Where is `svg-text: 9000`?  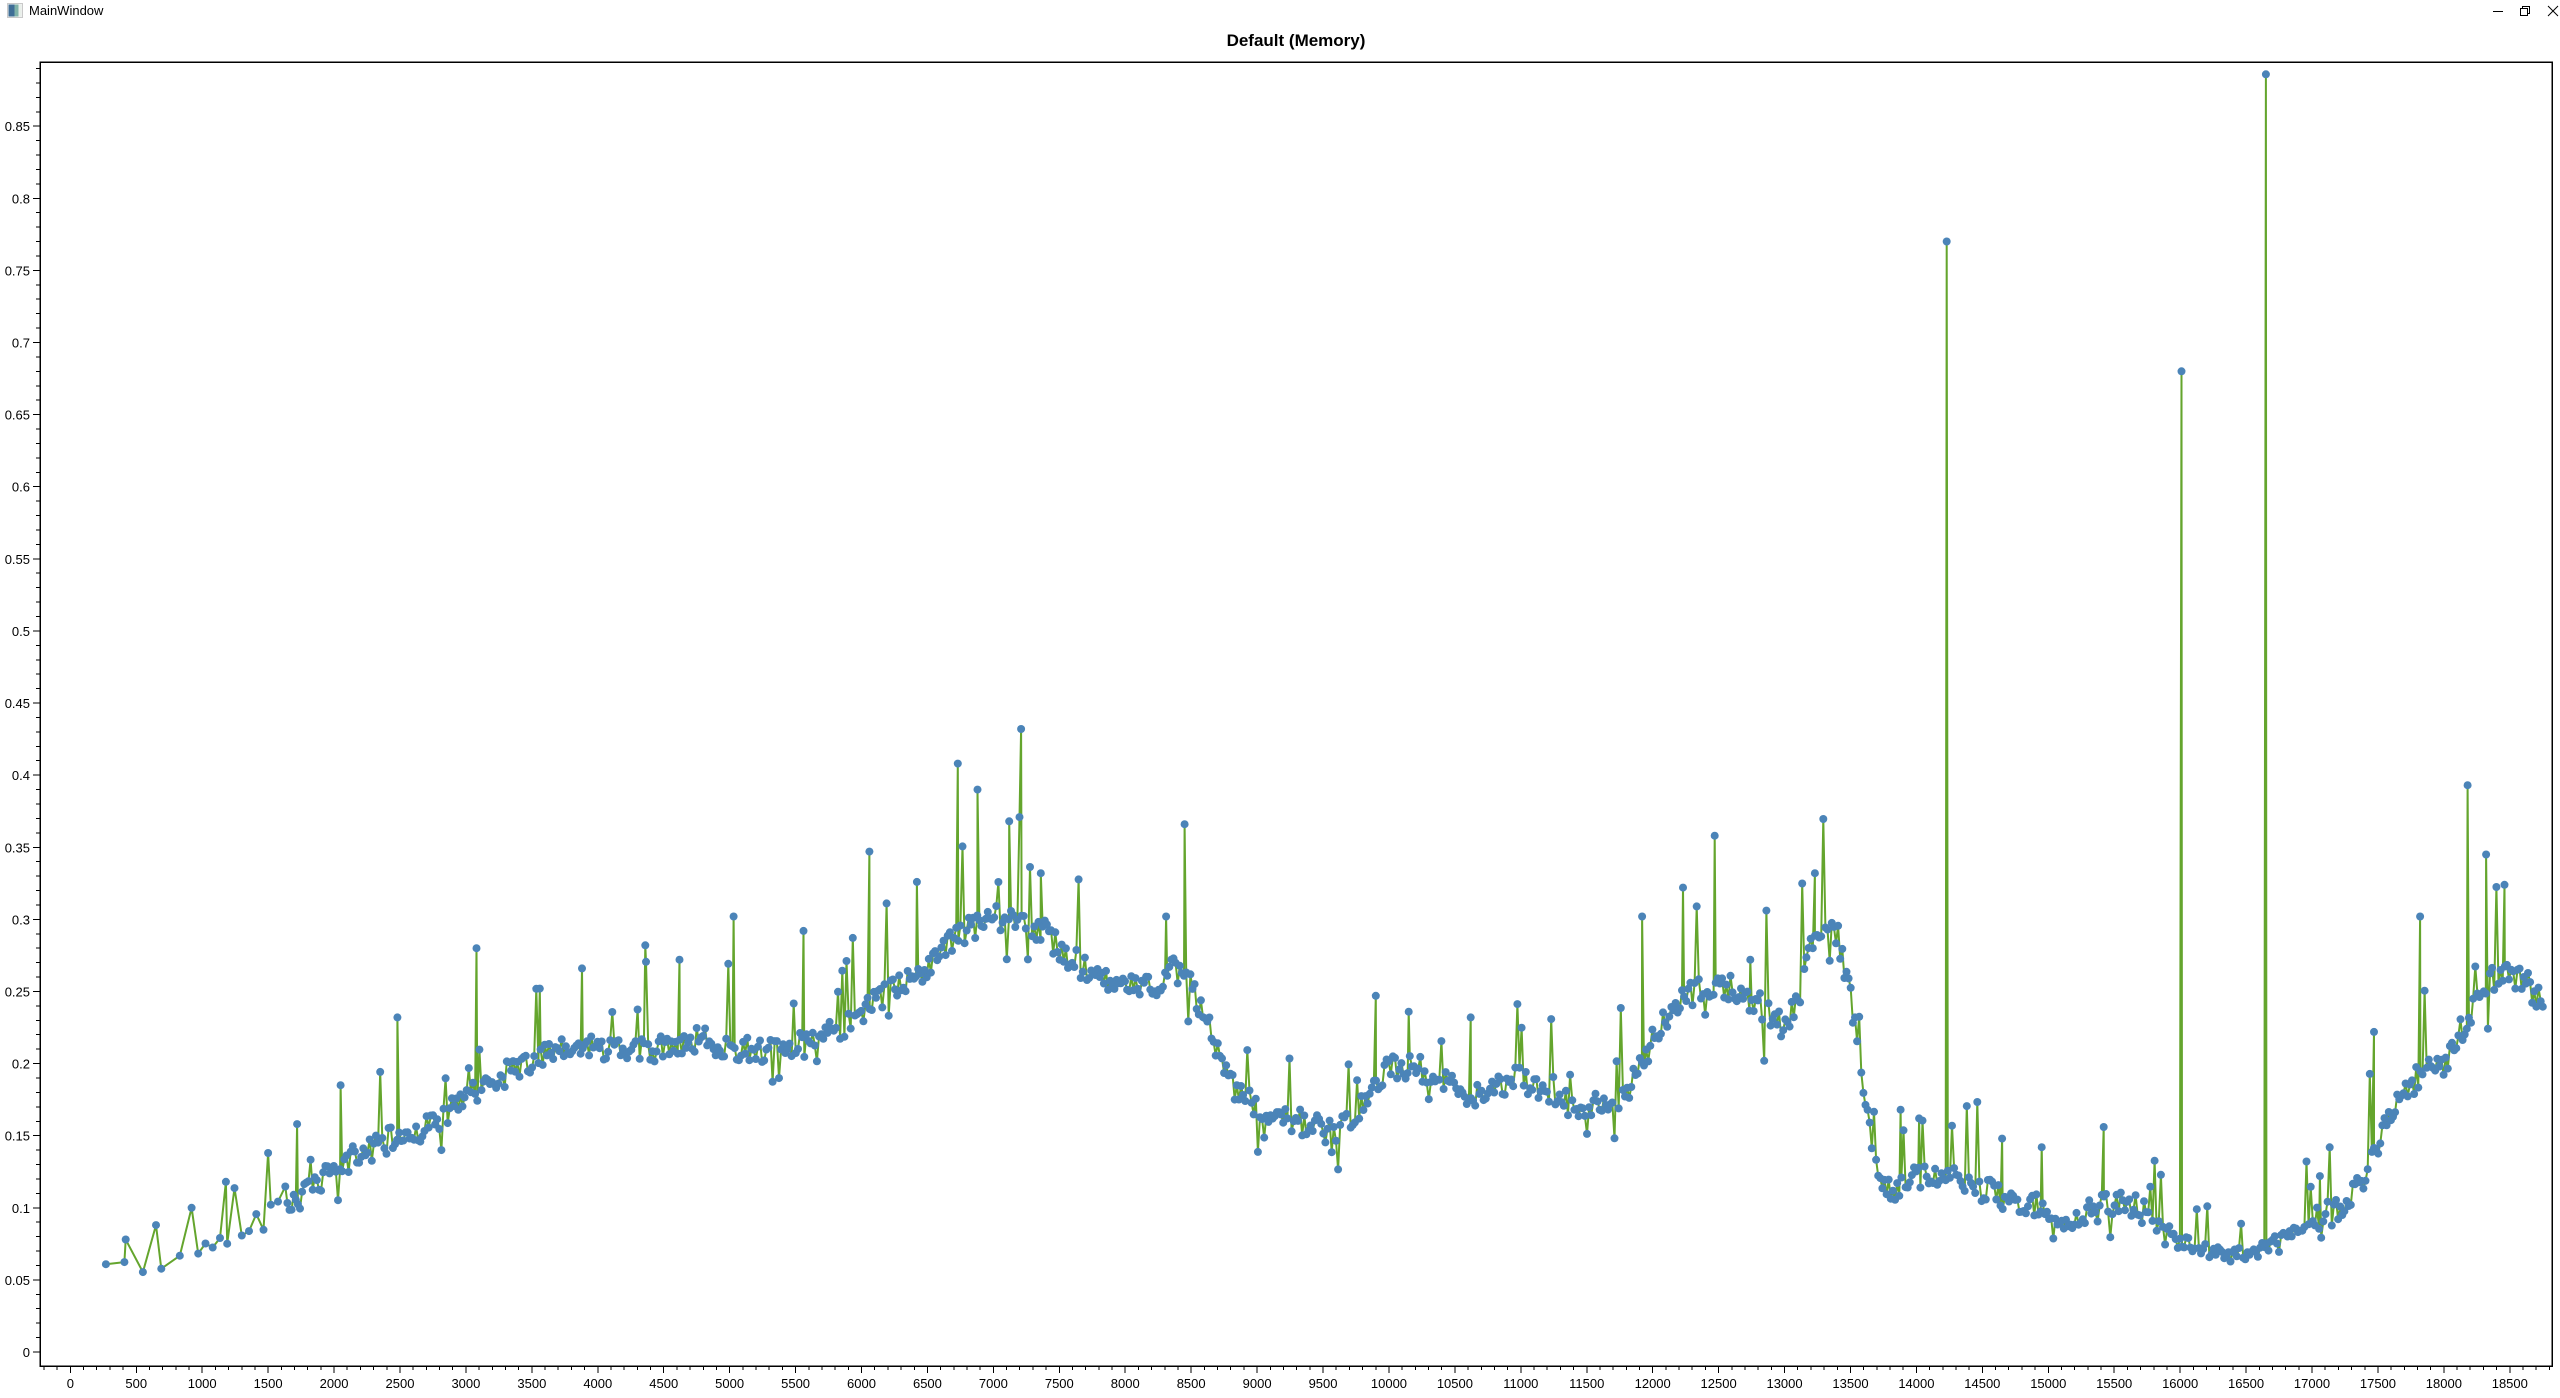 svg-text: 9000 is located at coordinates (1257, 1383).